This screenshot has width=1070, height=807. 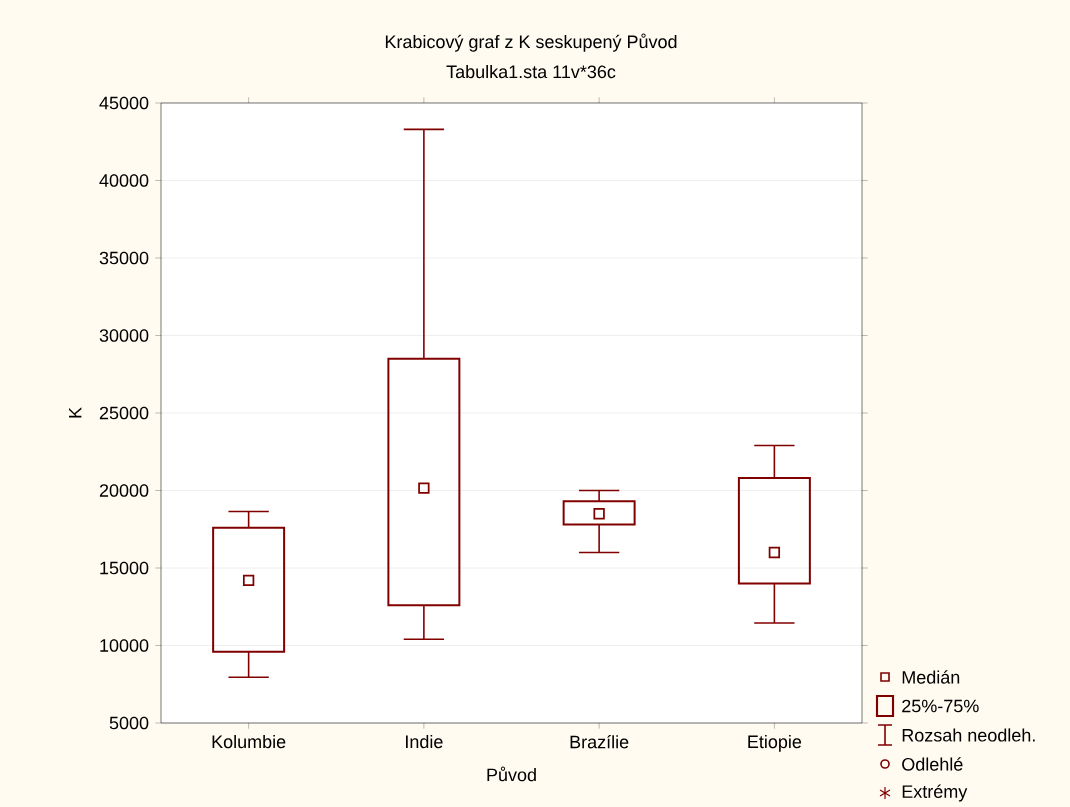 What do you see at coordinates (935, 793) in the screenshot?
I see `text: Extrémy` at bounding box center [935, 793].